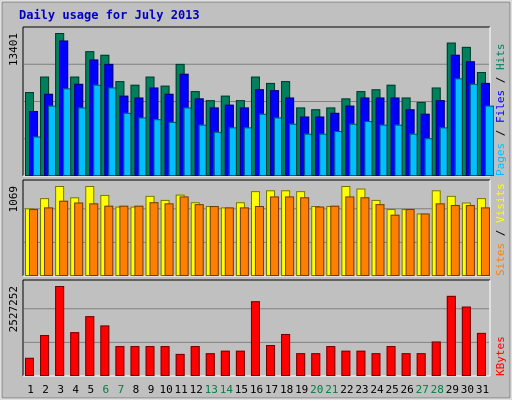 Image resolution: width=512 pixels, height=400 pixels. Describe the element at coordinates (500, 110) in the screenshot. I see `y-axis-series-label: Pages / Files / Hits` at that location.